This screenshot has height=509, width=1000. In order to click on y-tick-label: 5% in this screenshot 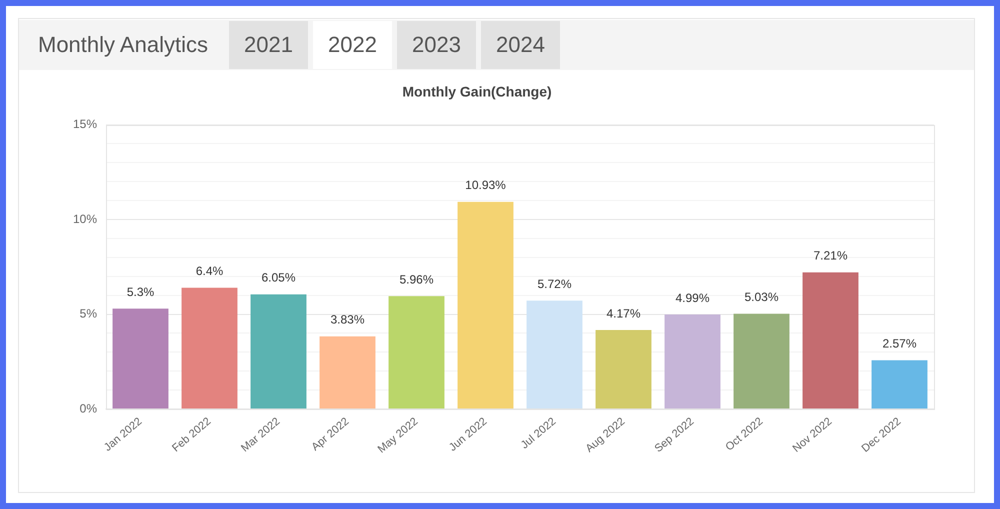, I will do `click(89, 313)`.